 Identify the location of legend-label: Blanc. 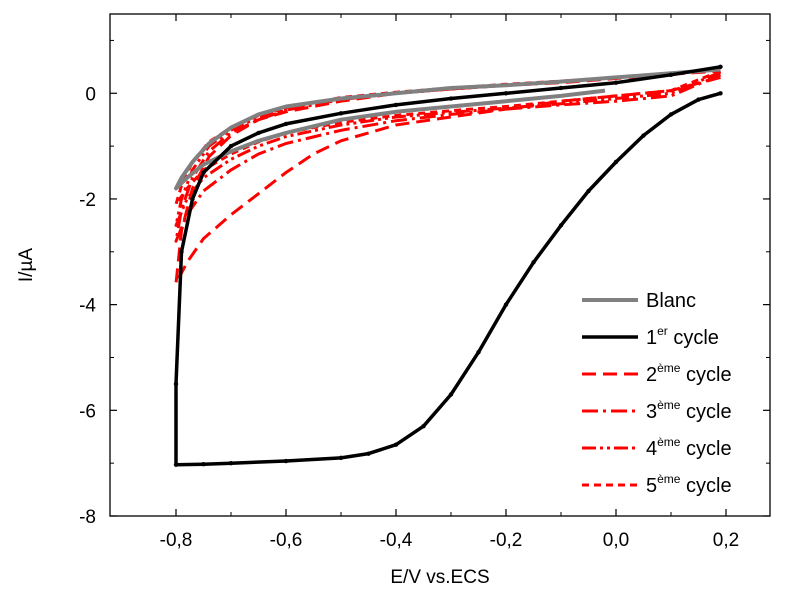
(671, 301).